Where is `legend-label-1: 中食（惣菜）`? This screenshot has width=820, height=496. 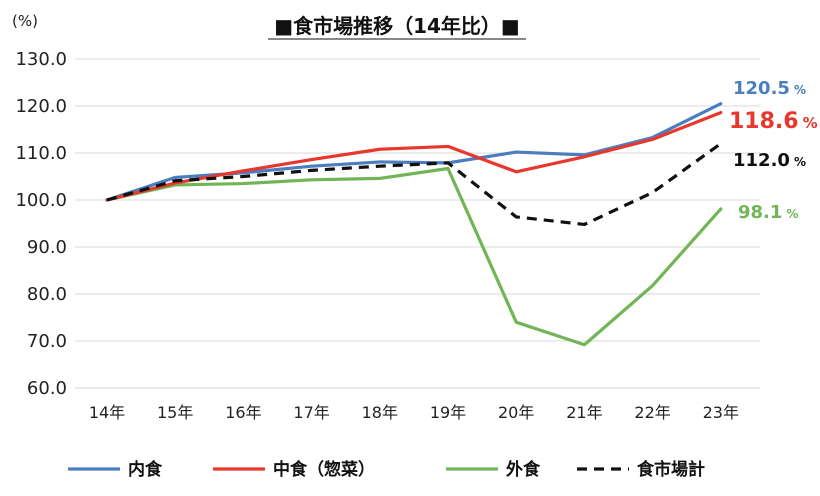 legend-label-1: 中食（惣菜） is located at coordinates (324, 469).